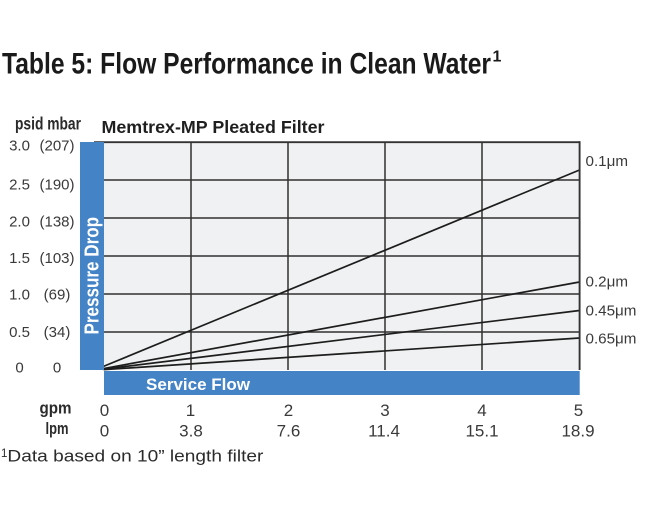 Image resolution: width=650 pixels, height=517 pixels. Describe the element at coordinates (289, 430) in the screenshot. I see `svg-text: 7.6` at that location.